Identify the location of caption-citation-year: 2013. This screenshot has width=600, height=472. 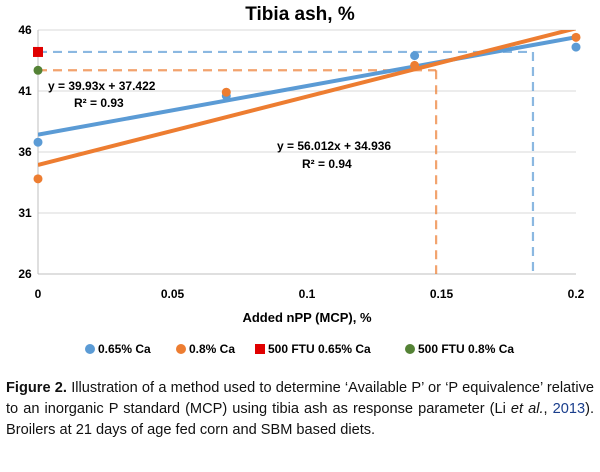
(569, 409).